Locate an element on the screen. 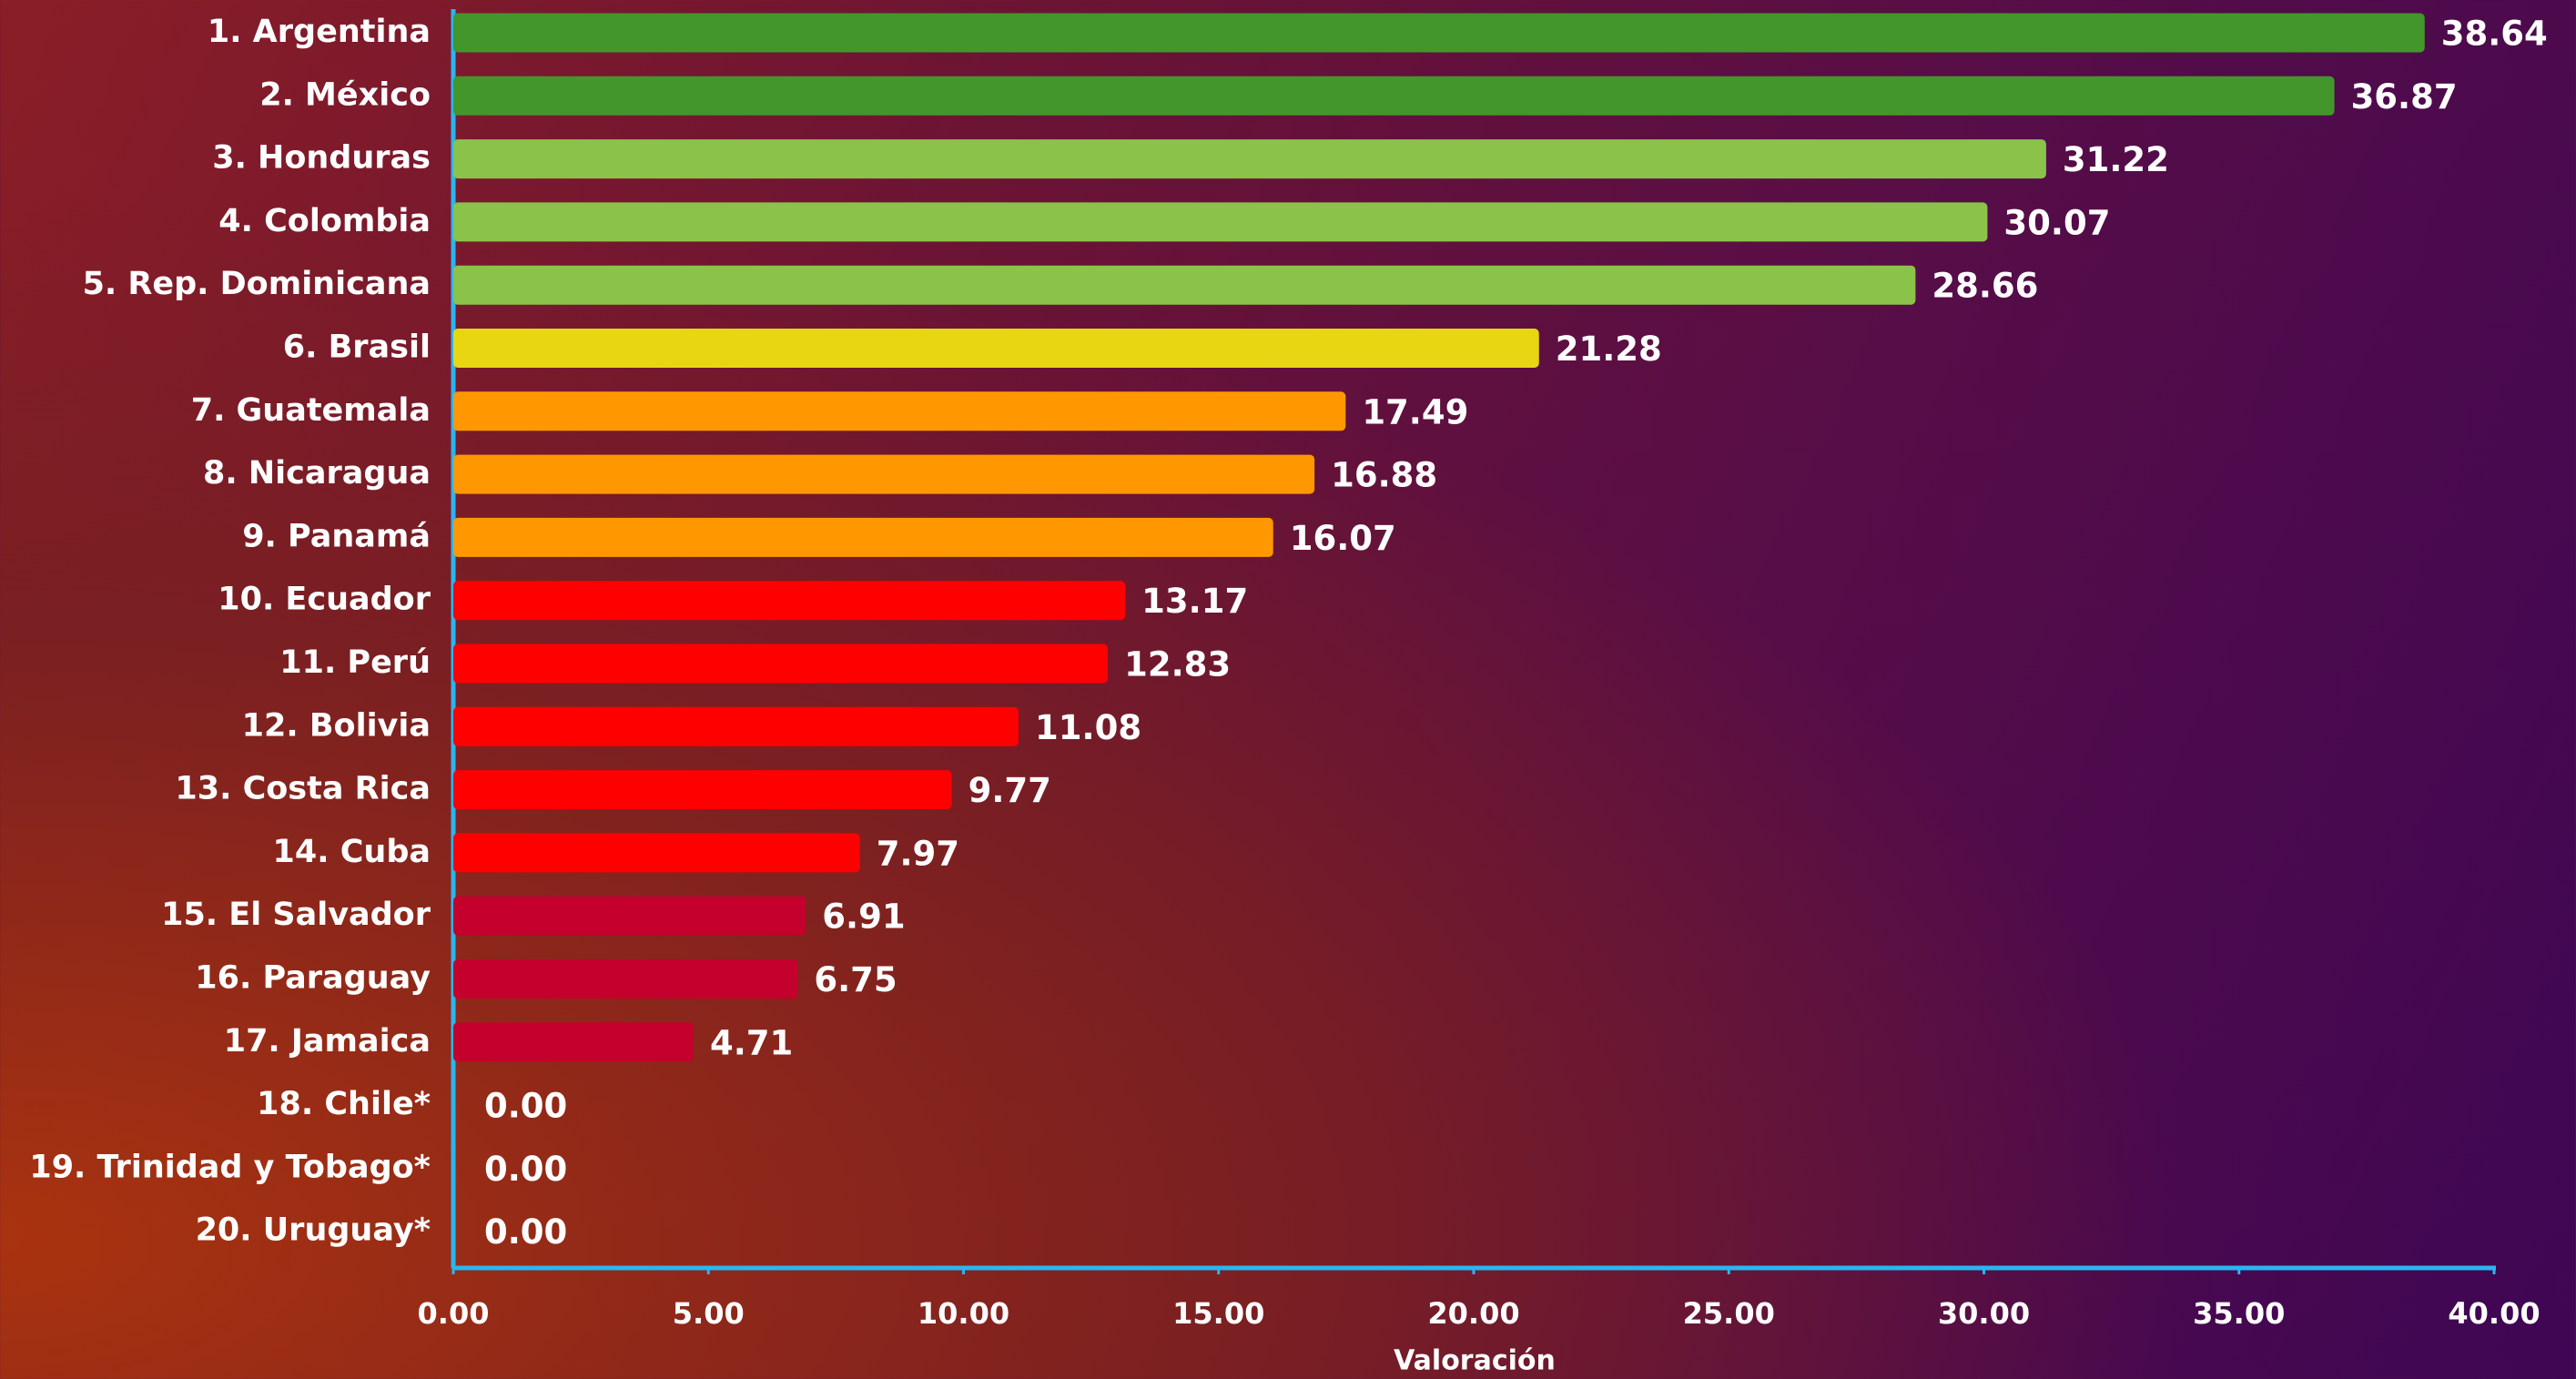 This screenshot has height=1379, width=2576. x-axis-title: Valoración is located at coordinates (1475, 1361).